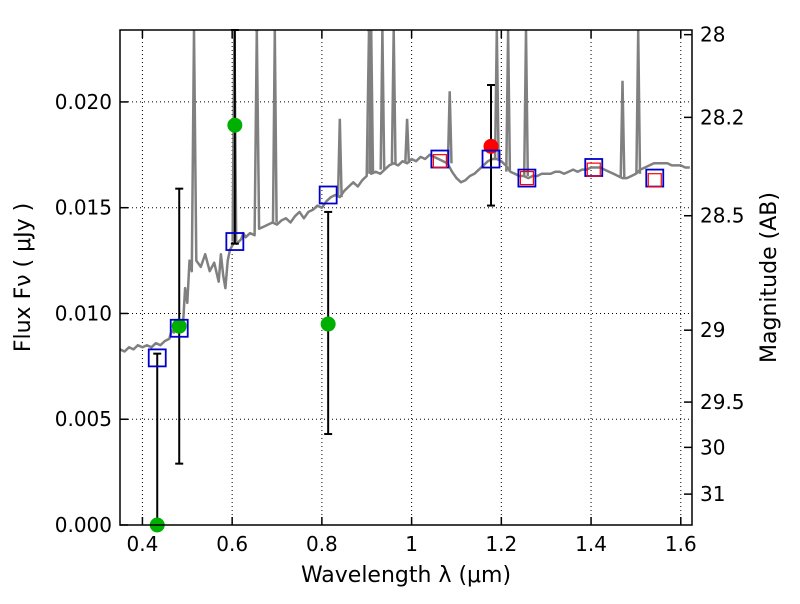 This screenshot has width=800, height=604. I want to click on x-axis-label: Wavelength λ (μm), so click(406, 575).